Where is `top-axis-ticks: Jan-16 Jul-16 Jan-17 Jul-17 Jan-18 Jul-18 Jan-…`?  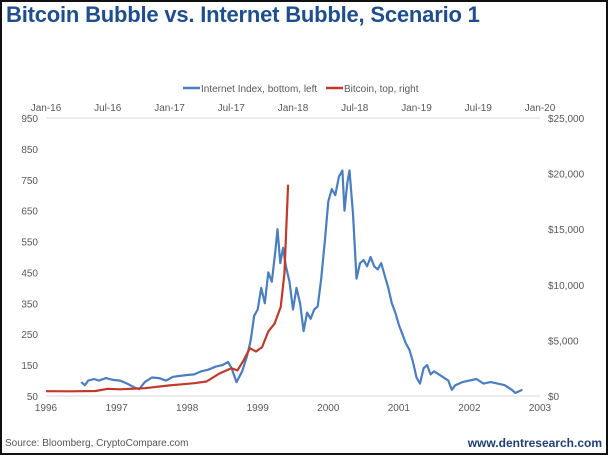
top-axis-ticks: Jan-16 Jul-16 Jan-17 Jul-17 Jan-18 Jul-18 Jan-… is located at coordinates (293, 108).